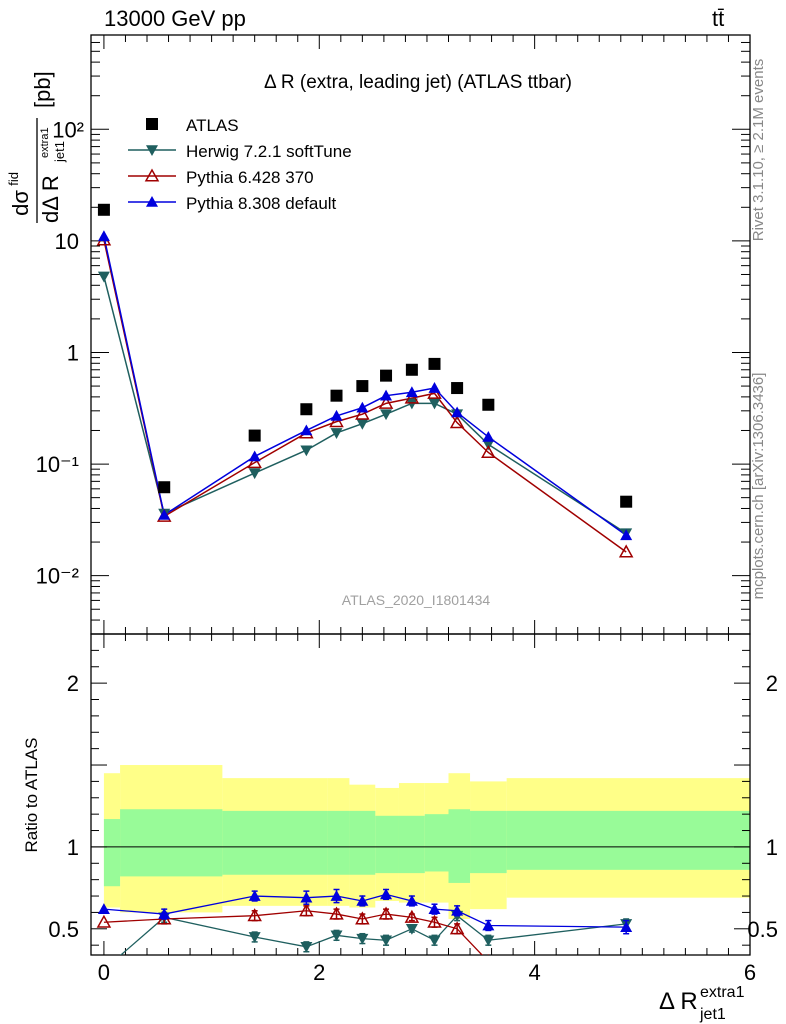 The width and height of the screenshot is (786, 1024). I want to click on energy-label: 13000 GeV pp, so click(175, 18).